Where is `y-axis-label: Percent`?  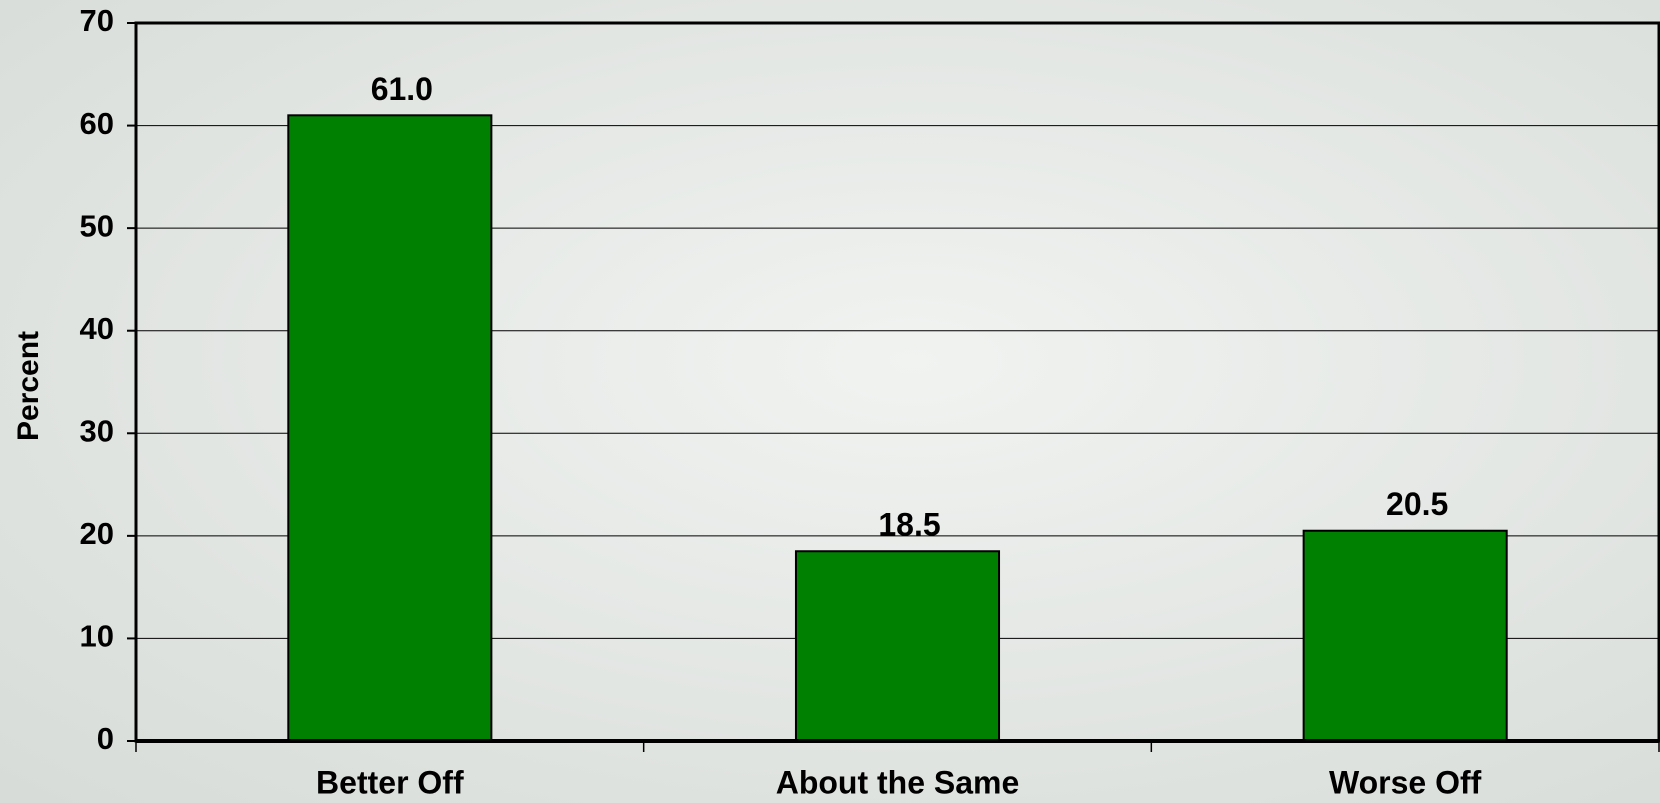
y-axis-label: Percent is located at coordinates (28, 386).